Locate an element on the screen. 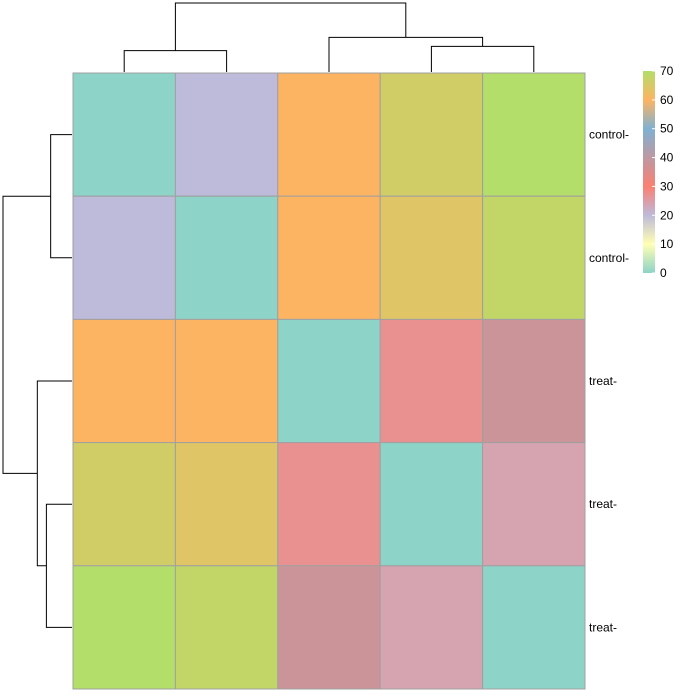  heatmap-cell-r1-c4 is located at coordinates (534, 257).